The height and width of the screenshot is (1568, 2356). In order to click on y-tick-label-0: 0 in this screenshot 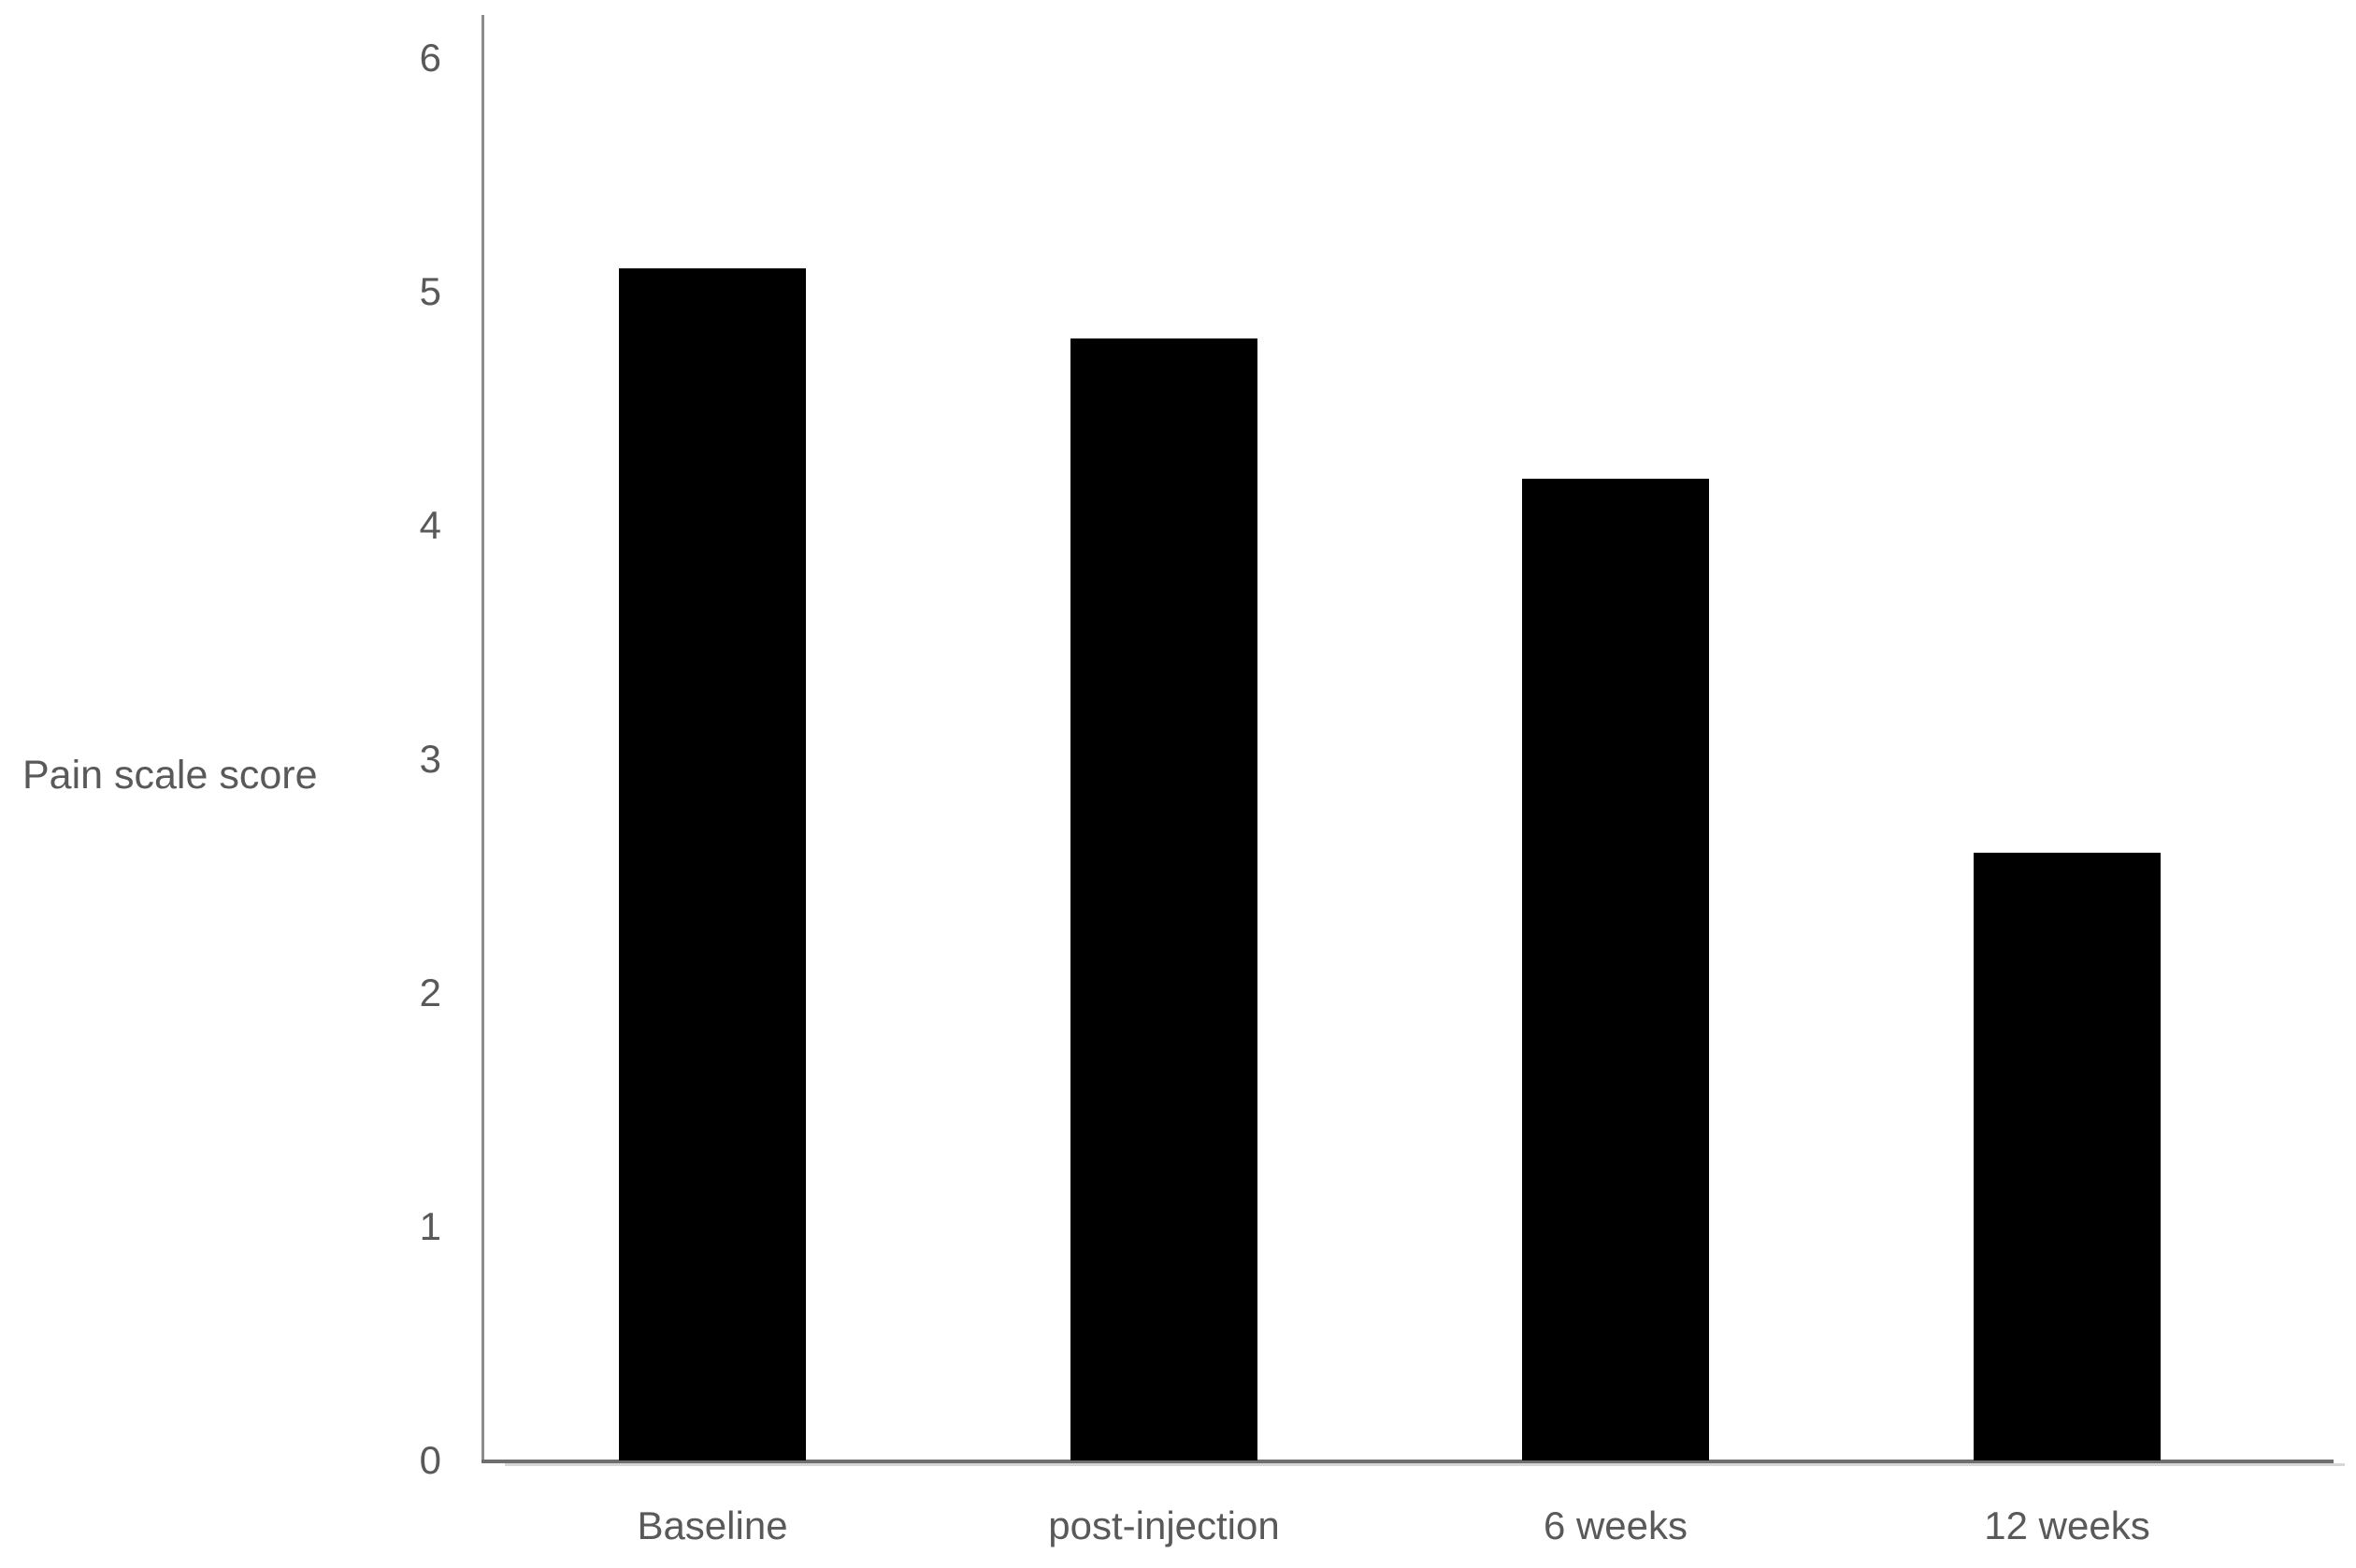, I will do `click(430, 1460)`.